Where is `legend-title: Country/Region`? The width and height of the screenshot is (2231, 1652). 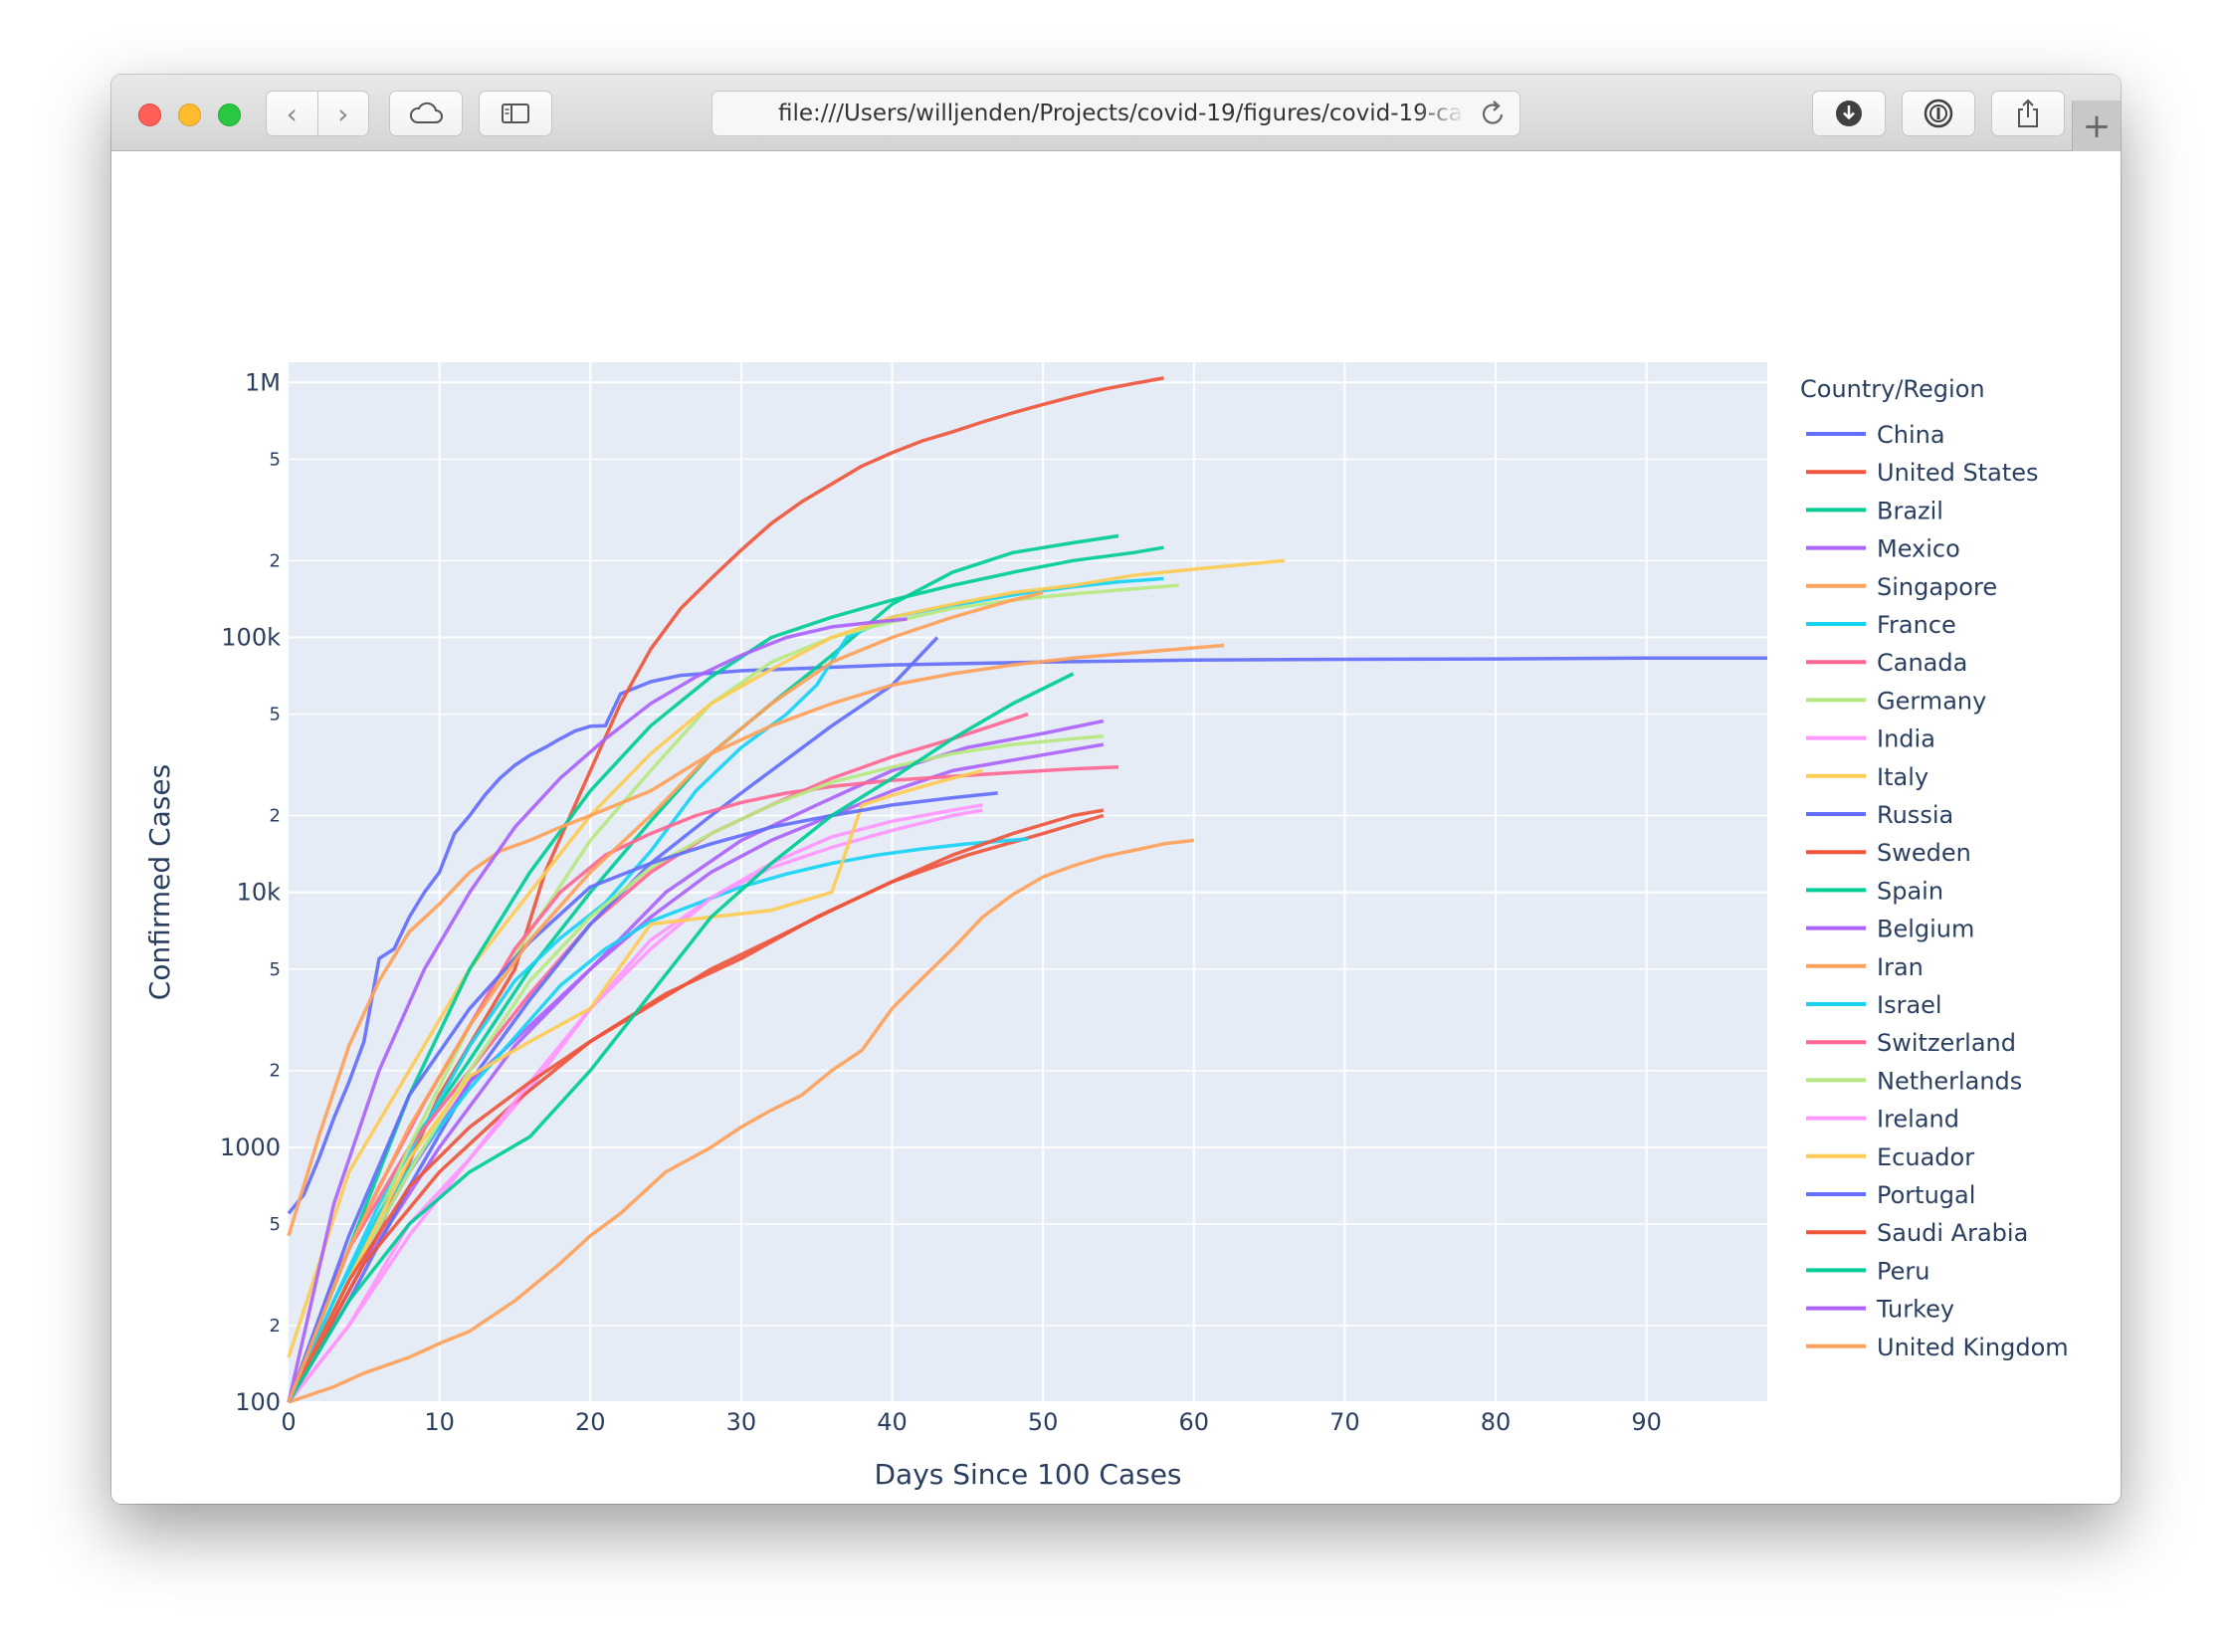
legend-title: Country/Region is located at coordinates (1892, 389).